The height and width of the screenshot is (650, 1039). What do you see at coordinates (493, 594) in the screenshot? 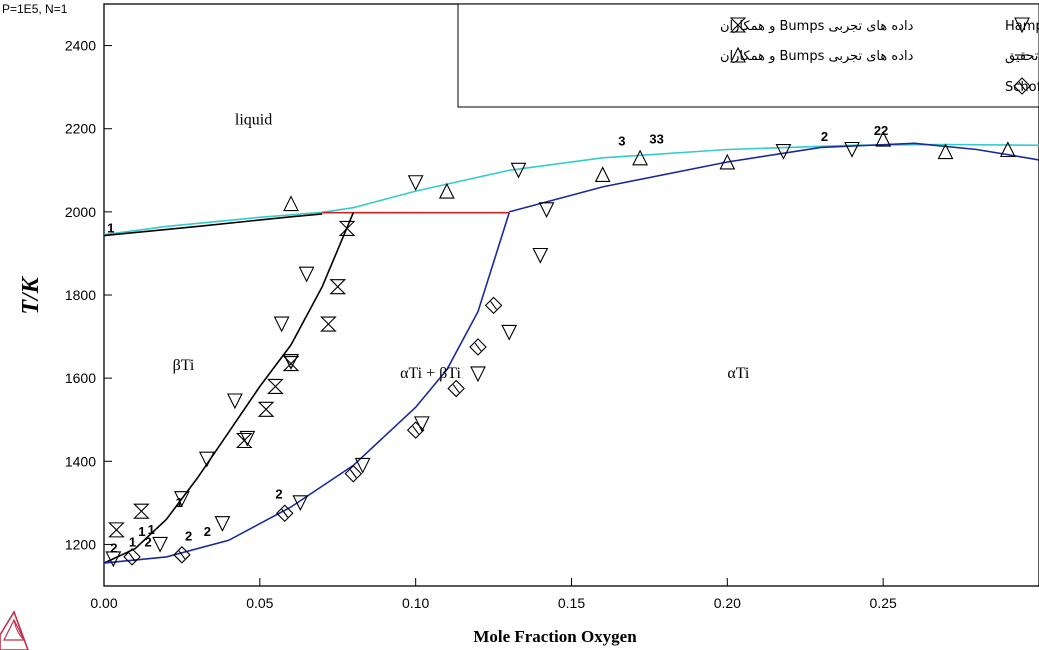
I see `x-axis-ticks: 0.00 0.05 0.10 0.15 0.20 0.25` at bounding box center [493, 594].